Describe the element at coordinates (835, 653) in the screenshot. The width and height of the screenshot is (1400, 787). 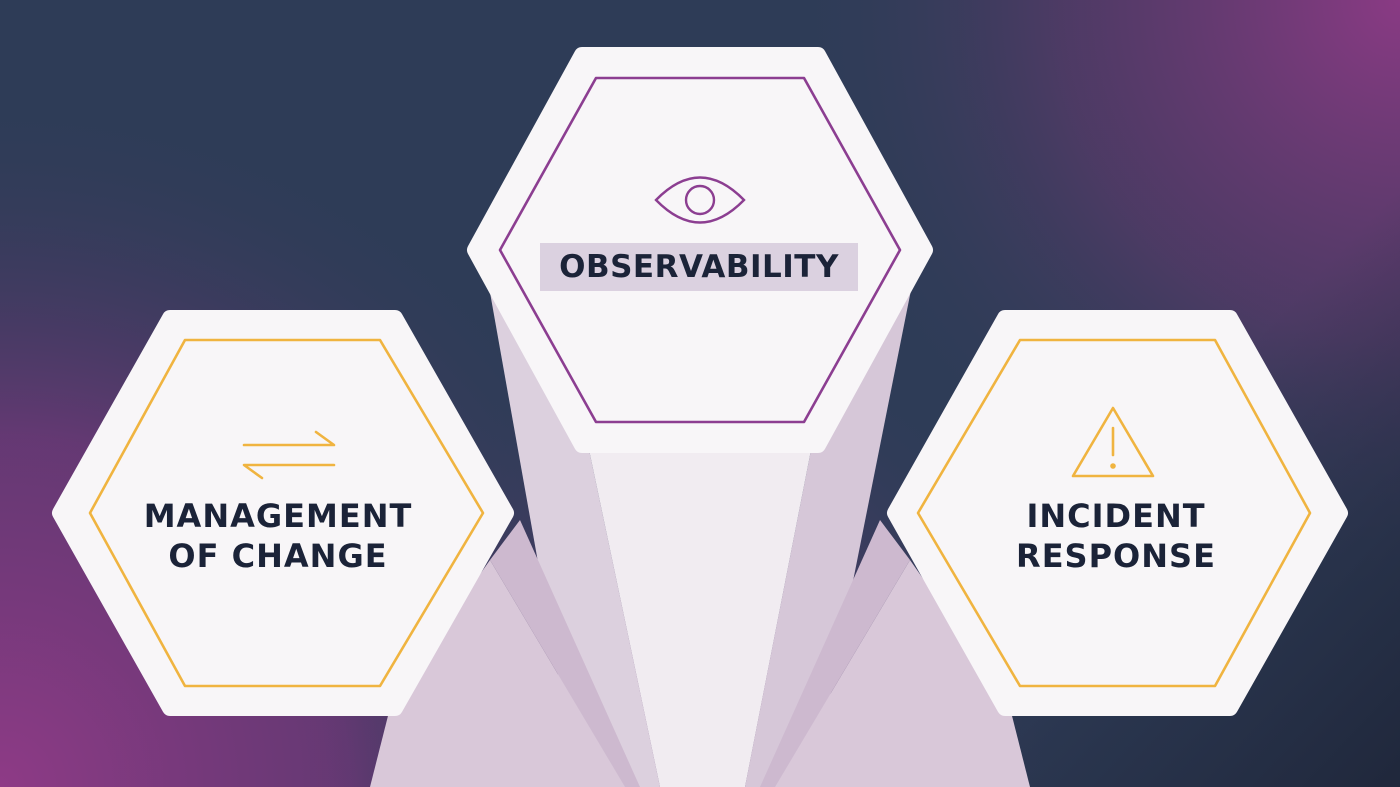
I see `pillar-incident-shaft-edge` at that location.